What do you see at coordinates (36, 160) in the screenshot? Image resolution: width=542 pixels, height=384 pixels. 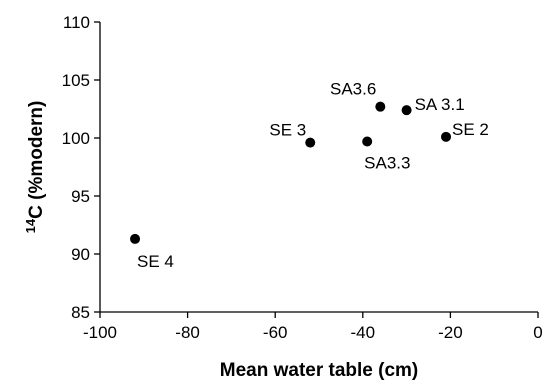 I see `y-axis-title-text: C (%modern)` at bounding box center [36, 160].